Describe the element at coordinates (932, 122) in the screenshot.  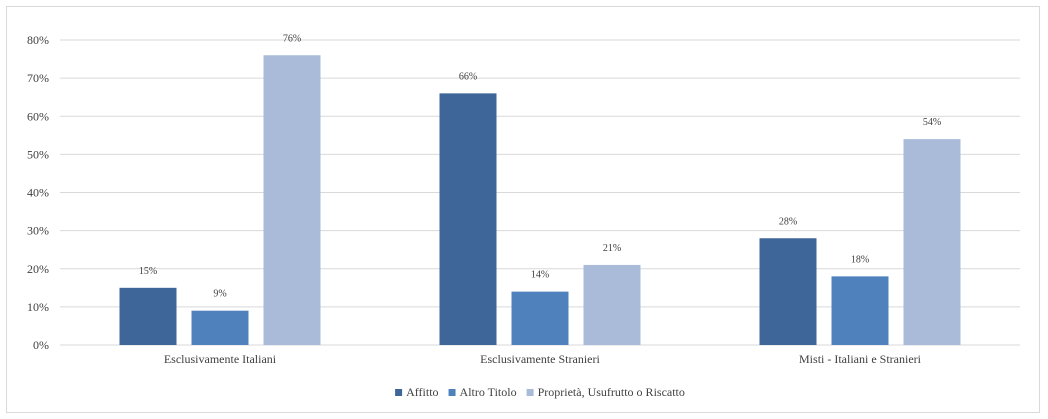
I see `data-label: 54%` at that location.